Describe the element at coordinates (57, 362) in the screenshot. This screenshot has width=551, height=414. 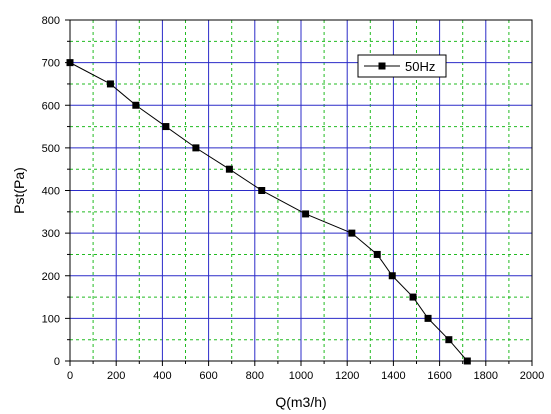
I see `y-tick-label: 0` at that location.